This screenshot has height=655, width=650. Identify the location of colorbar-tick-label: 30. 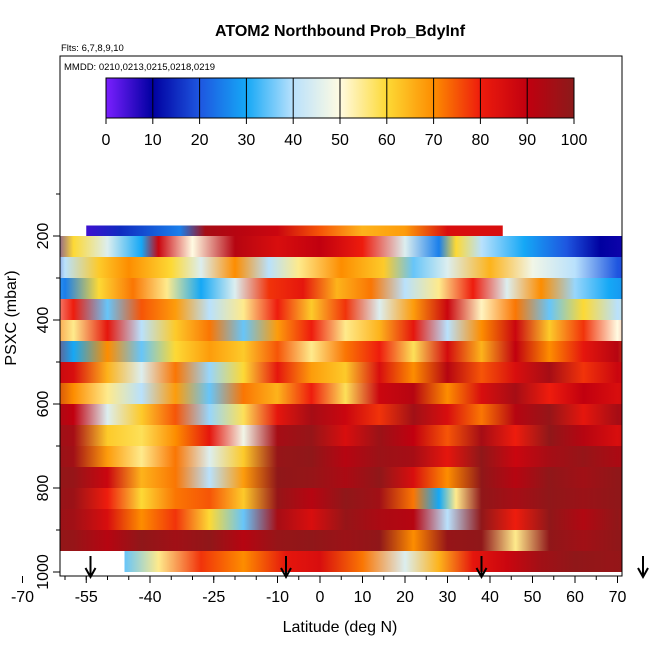
(247, 140).